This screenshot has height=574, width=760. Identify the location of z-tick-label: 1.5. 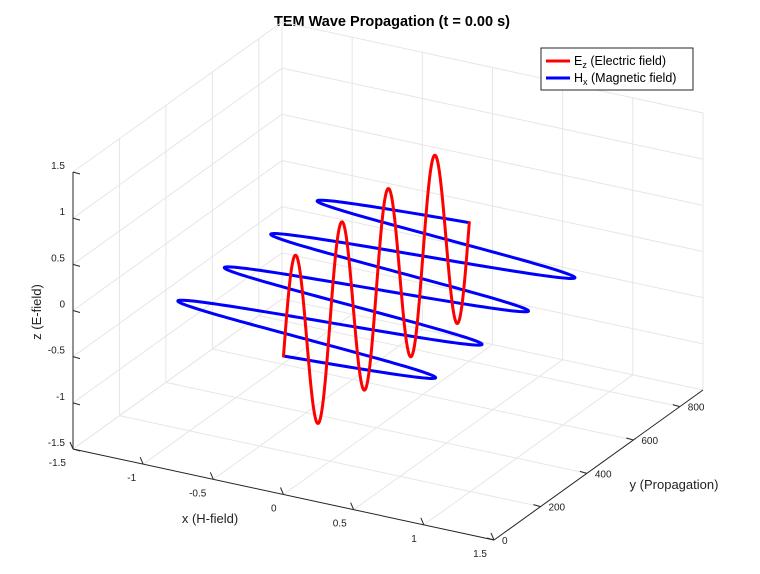
(58, 166).